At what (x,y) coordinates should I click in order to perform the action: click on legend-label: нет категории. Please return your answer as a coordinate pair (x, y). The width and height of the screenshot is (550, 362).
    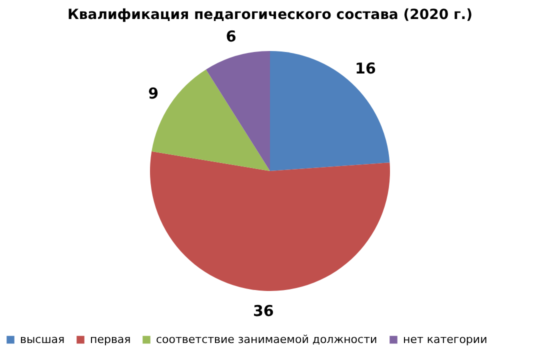
    Looking at the image, I should click on (445, 339).